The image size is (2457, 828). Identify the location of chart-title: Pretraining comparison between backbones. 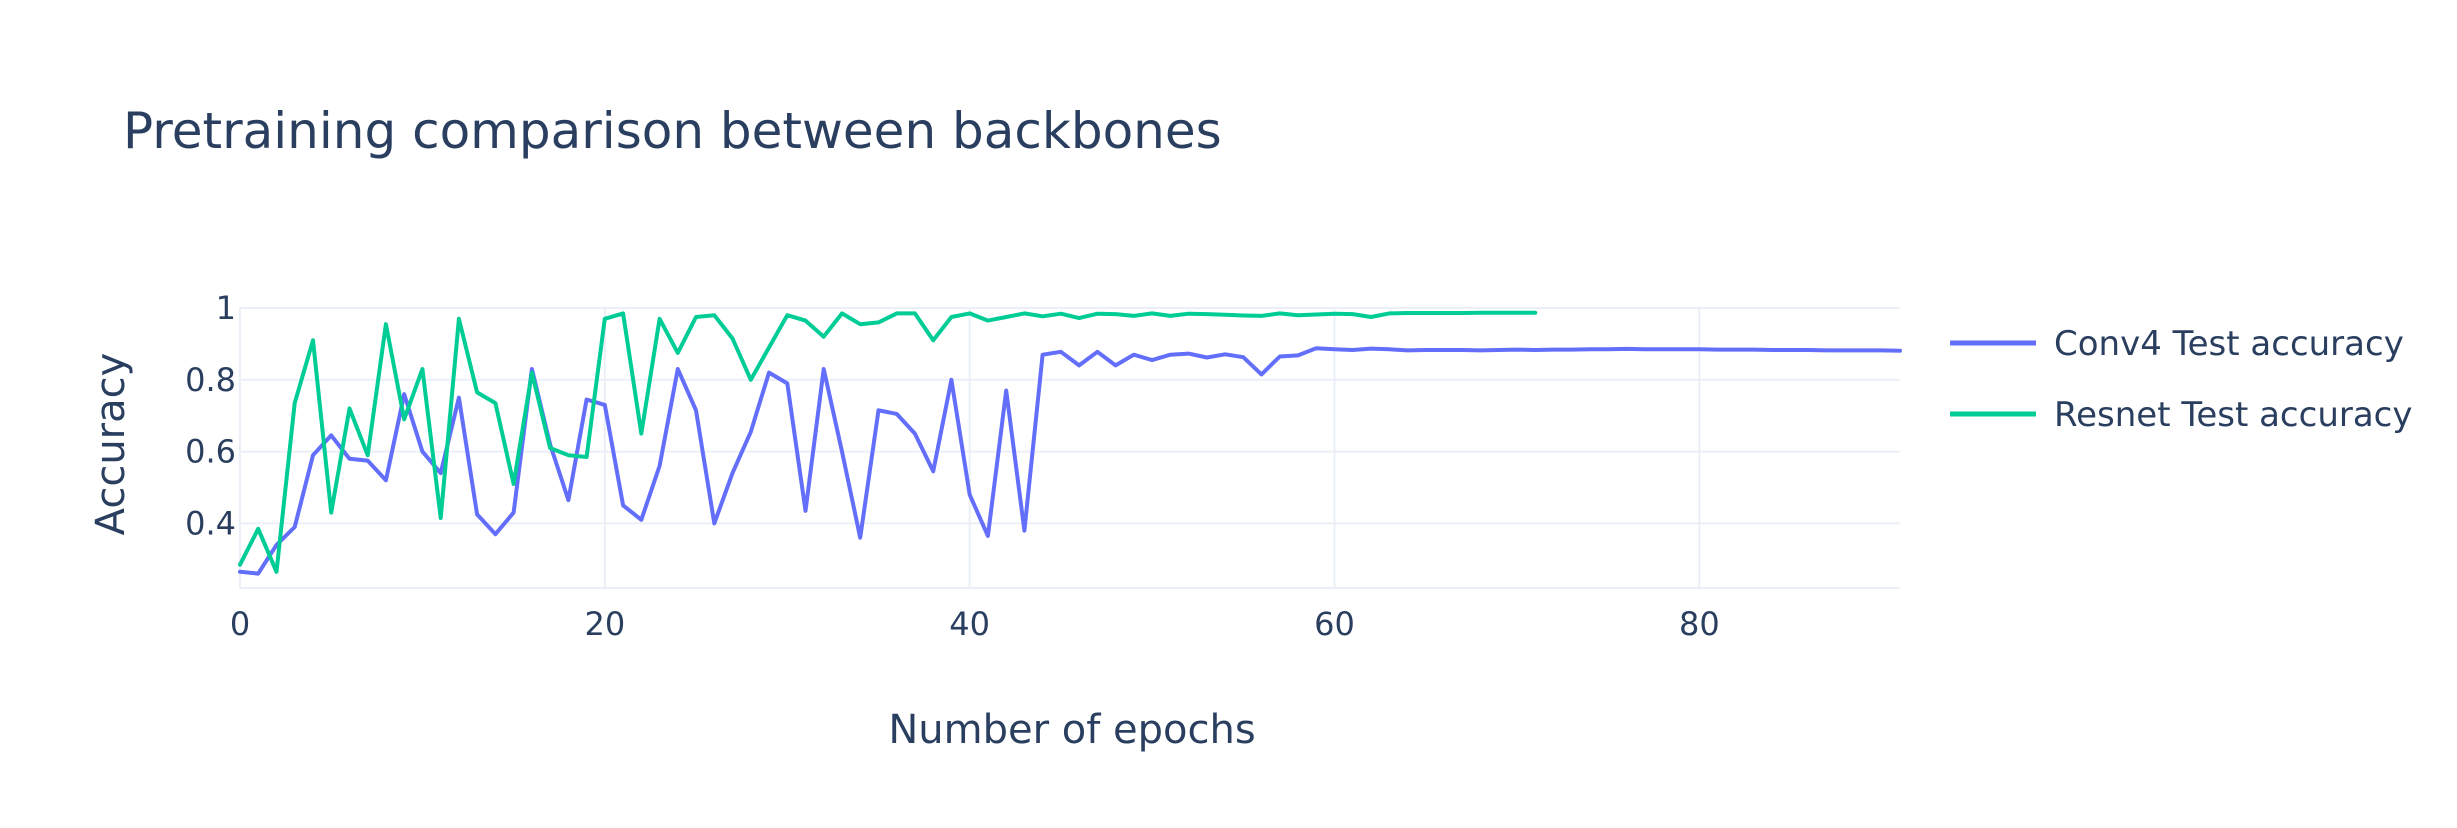
(672, 131).